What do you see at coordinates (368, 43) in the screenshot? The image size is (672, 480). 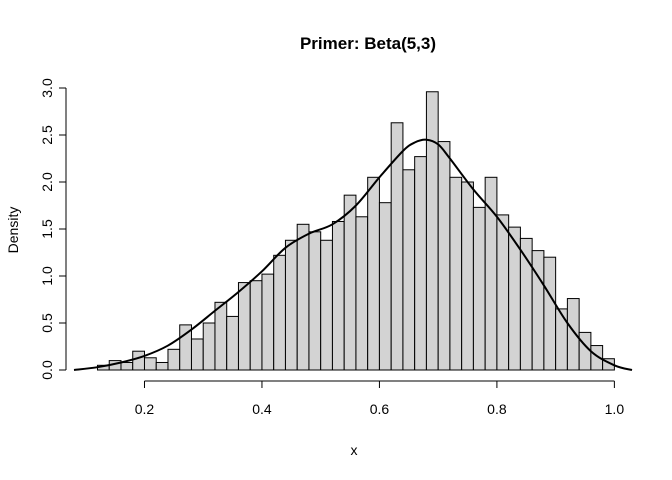 I see `chart-title: Primer: Beta(5,3)` at bounding box center [368, 43].